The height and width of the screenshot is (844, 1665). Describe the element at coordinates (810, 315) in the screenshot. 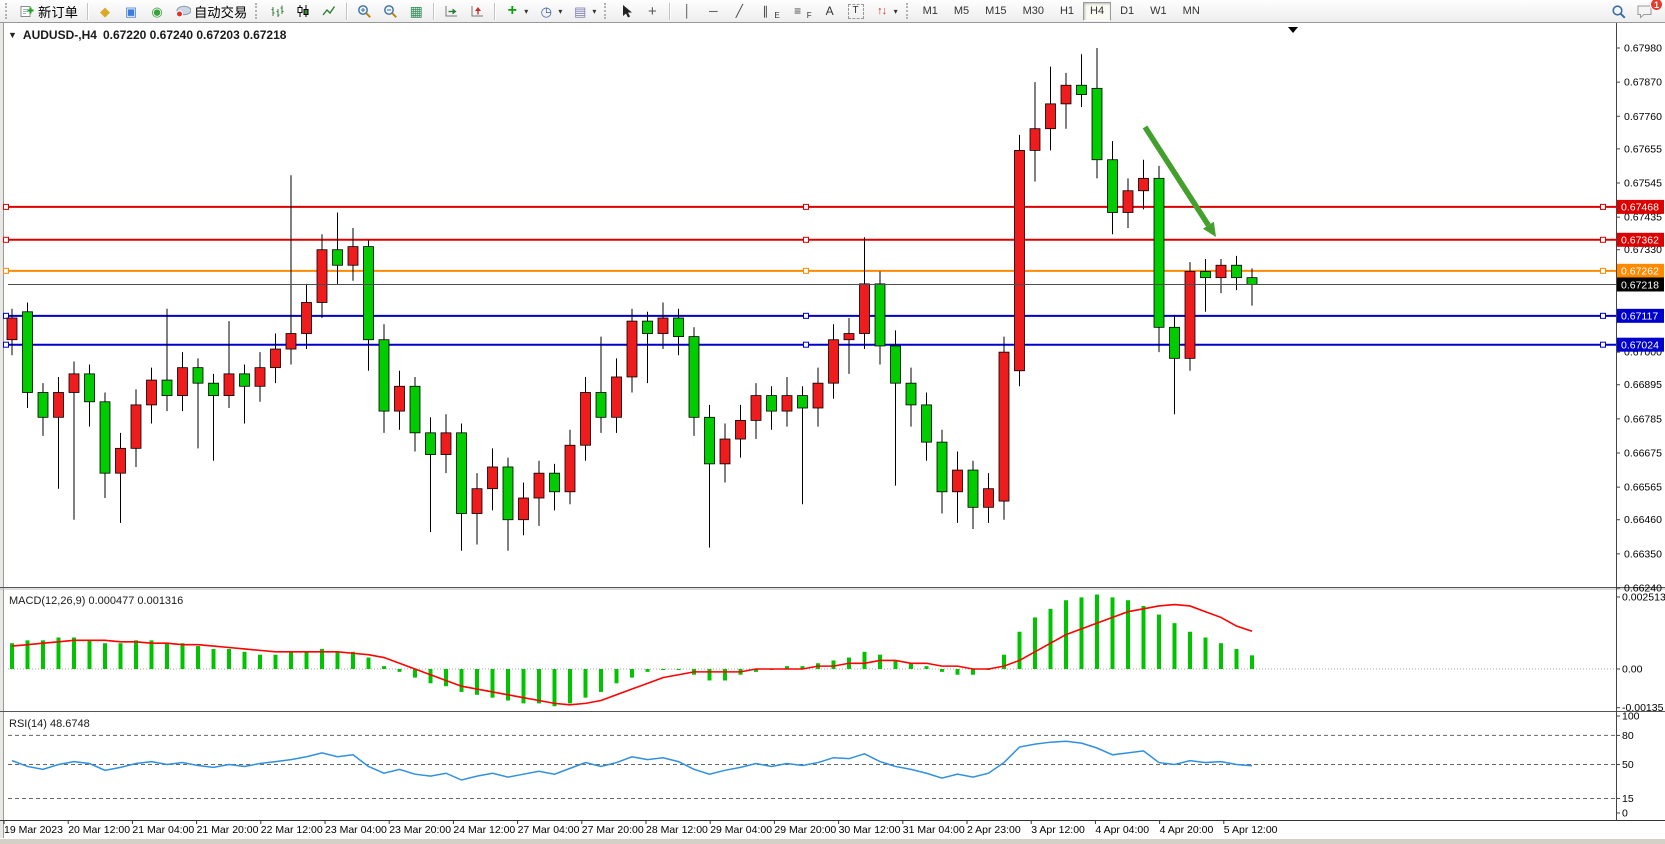

I see `horizontal-line-0.67117` at that location.